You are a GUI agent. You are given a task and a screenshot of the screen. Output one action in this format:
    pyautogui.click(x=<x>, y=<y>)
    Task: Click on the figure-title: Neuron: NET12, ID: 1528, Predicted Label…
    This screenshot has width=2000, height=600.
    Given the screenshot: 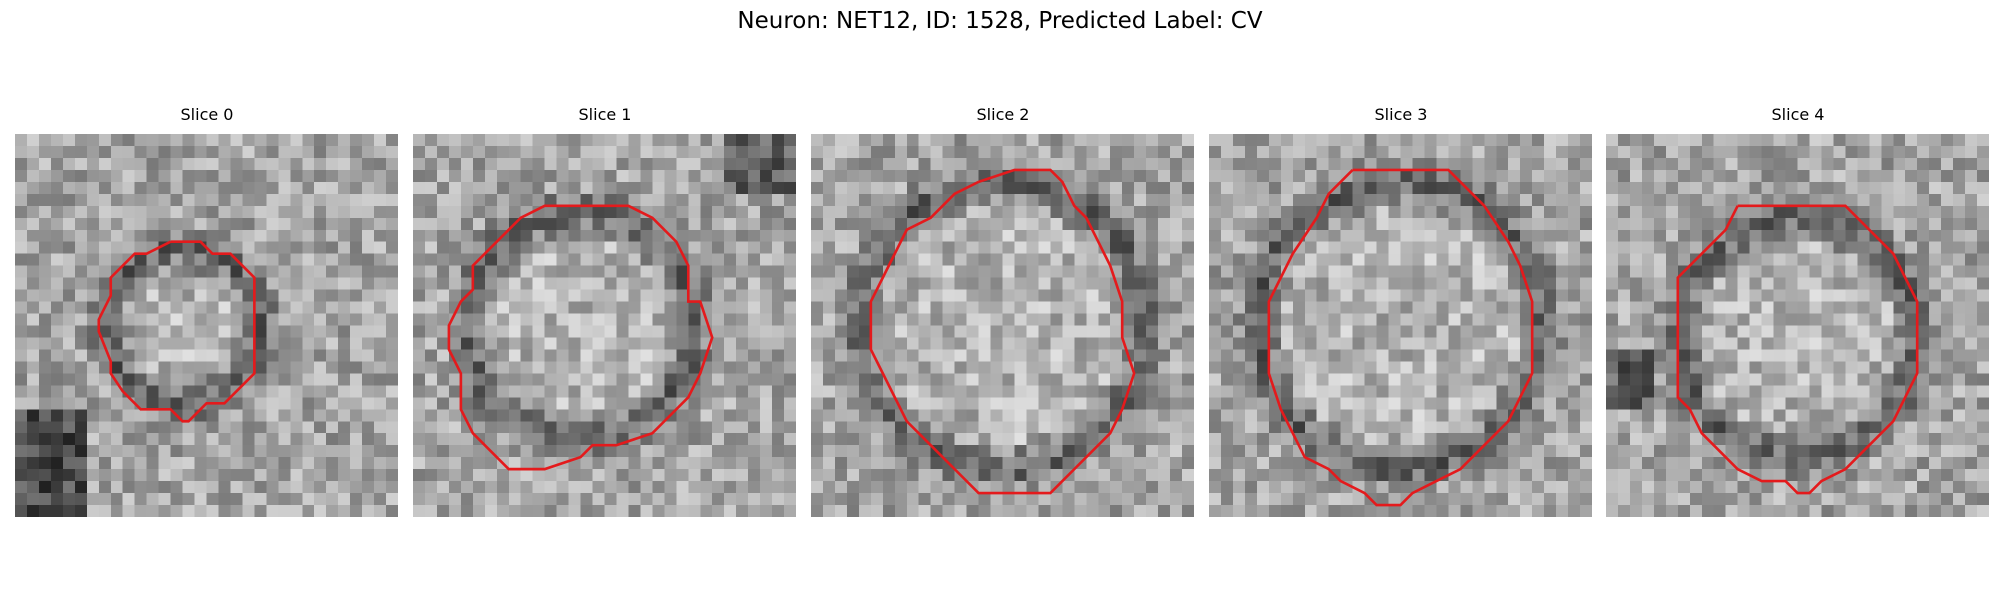 What is the action you would take?
    pyautogui.click(x=1000, y=21)
    